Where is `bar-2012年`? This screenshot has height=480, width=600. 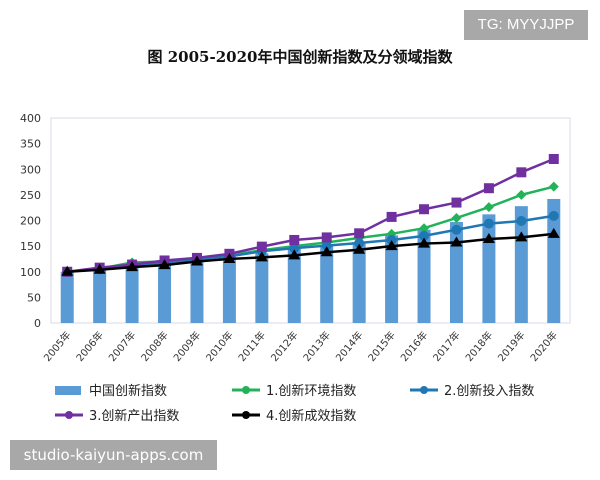
bar-2012年 is located at coordinates (294, 285).